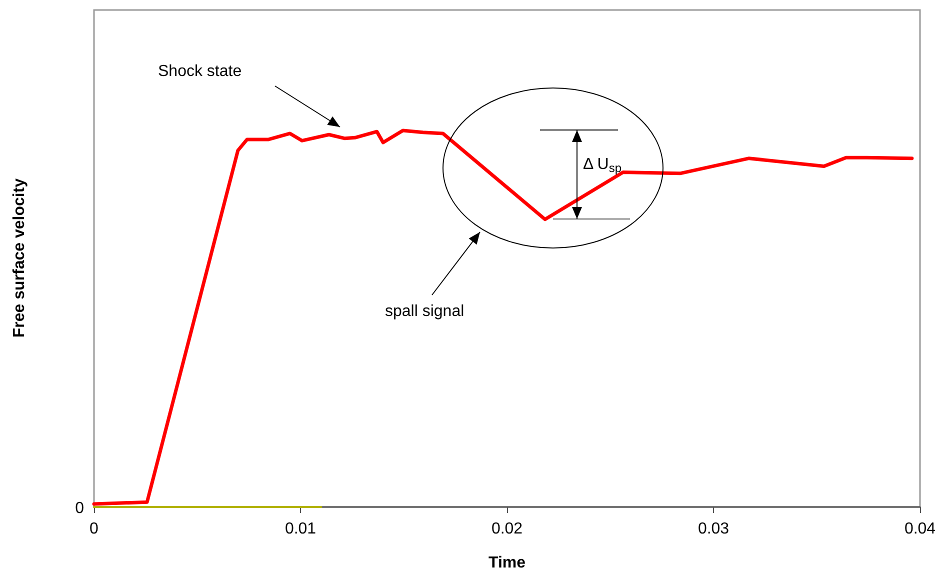 The width and height of the screenshot is (945, 581). I want to click on y-axis-title: Free surface velocity, so click(19, 258).